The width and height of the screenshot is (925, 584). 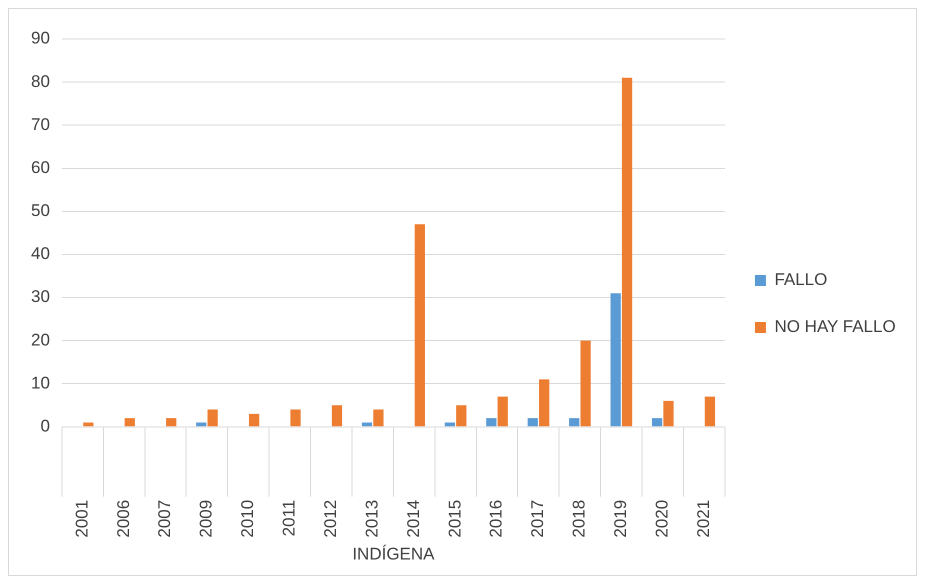 What do you see at coordinates (45, 426) in the screenshot?
I see `y-tick-label: 0` at bounding box center [45, 426].